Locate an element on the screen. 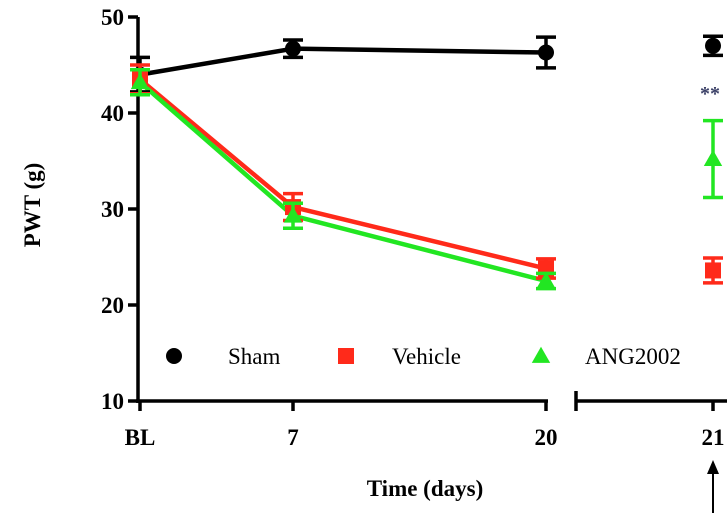 This screenshot has width=727, height=513. x-tick-label: BL is located at coordinates (140, 437).